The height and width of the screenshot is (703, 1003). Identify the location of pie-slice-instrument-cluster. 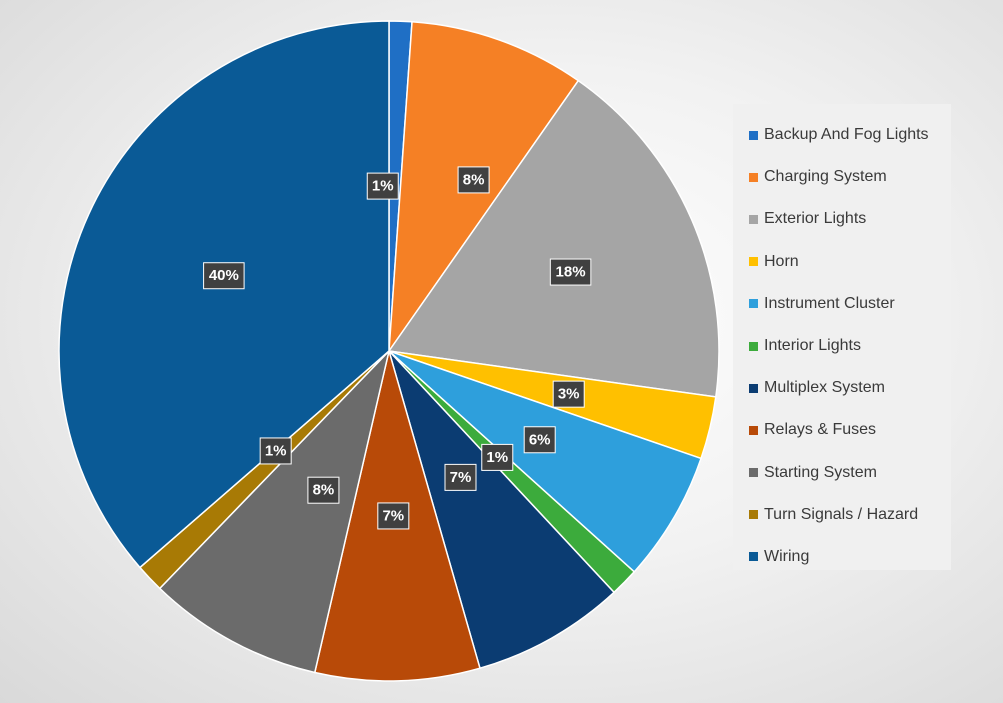
(545, 461).